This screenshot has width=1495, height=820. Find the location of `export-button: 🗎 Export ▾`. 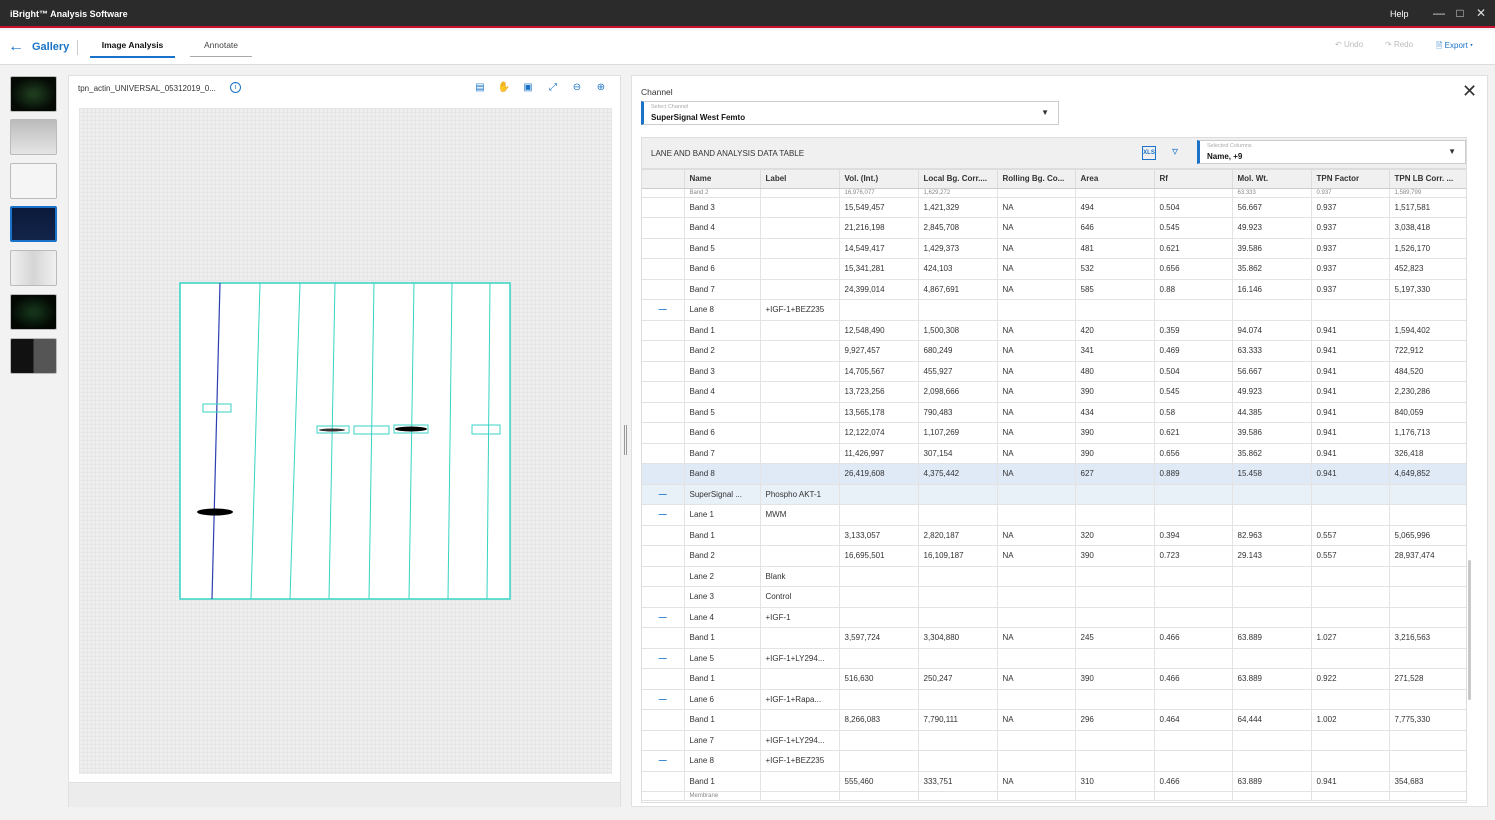

export-button: 🗎 Export ▾ is located at coordinates (1454, 45).